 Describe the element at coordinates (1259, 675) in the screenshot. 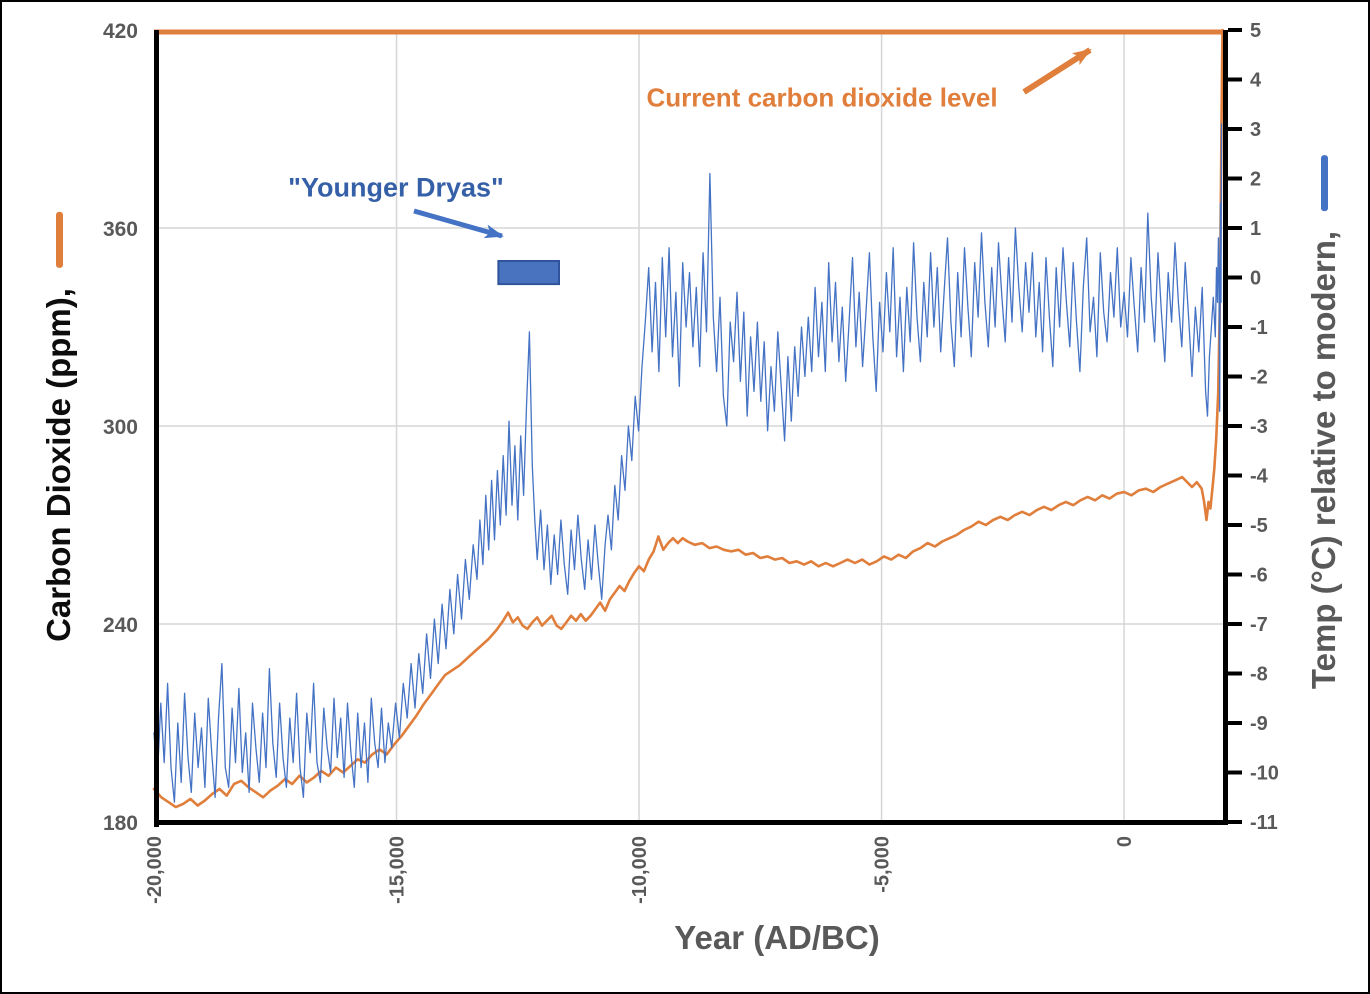

I see `svg-text: -8` at that location.